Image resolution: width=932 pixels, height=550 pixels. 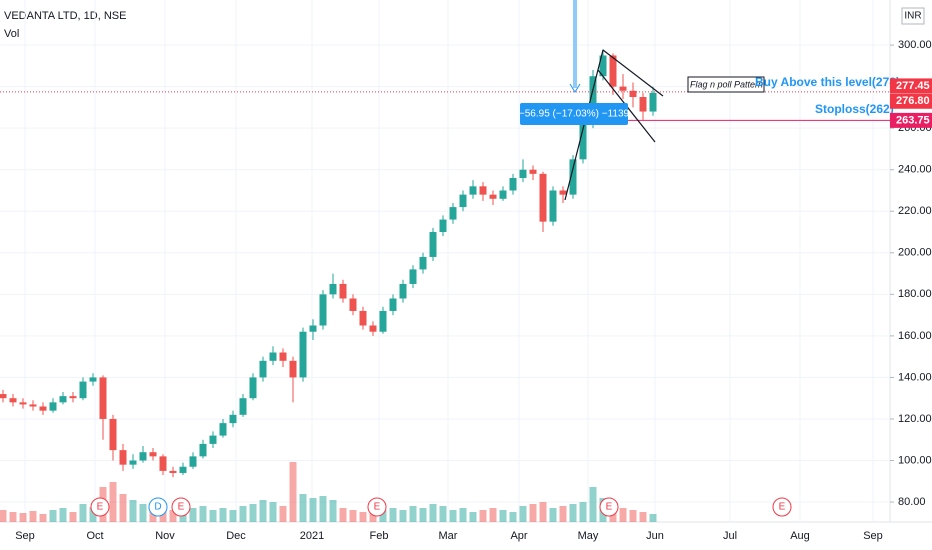 What do you see at coordinates (65, 16) in the screenshot?
I see `chart-title: VEDANTA LTD, 1D, NSE` at bounding box center [65, 16].